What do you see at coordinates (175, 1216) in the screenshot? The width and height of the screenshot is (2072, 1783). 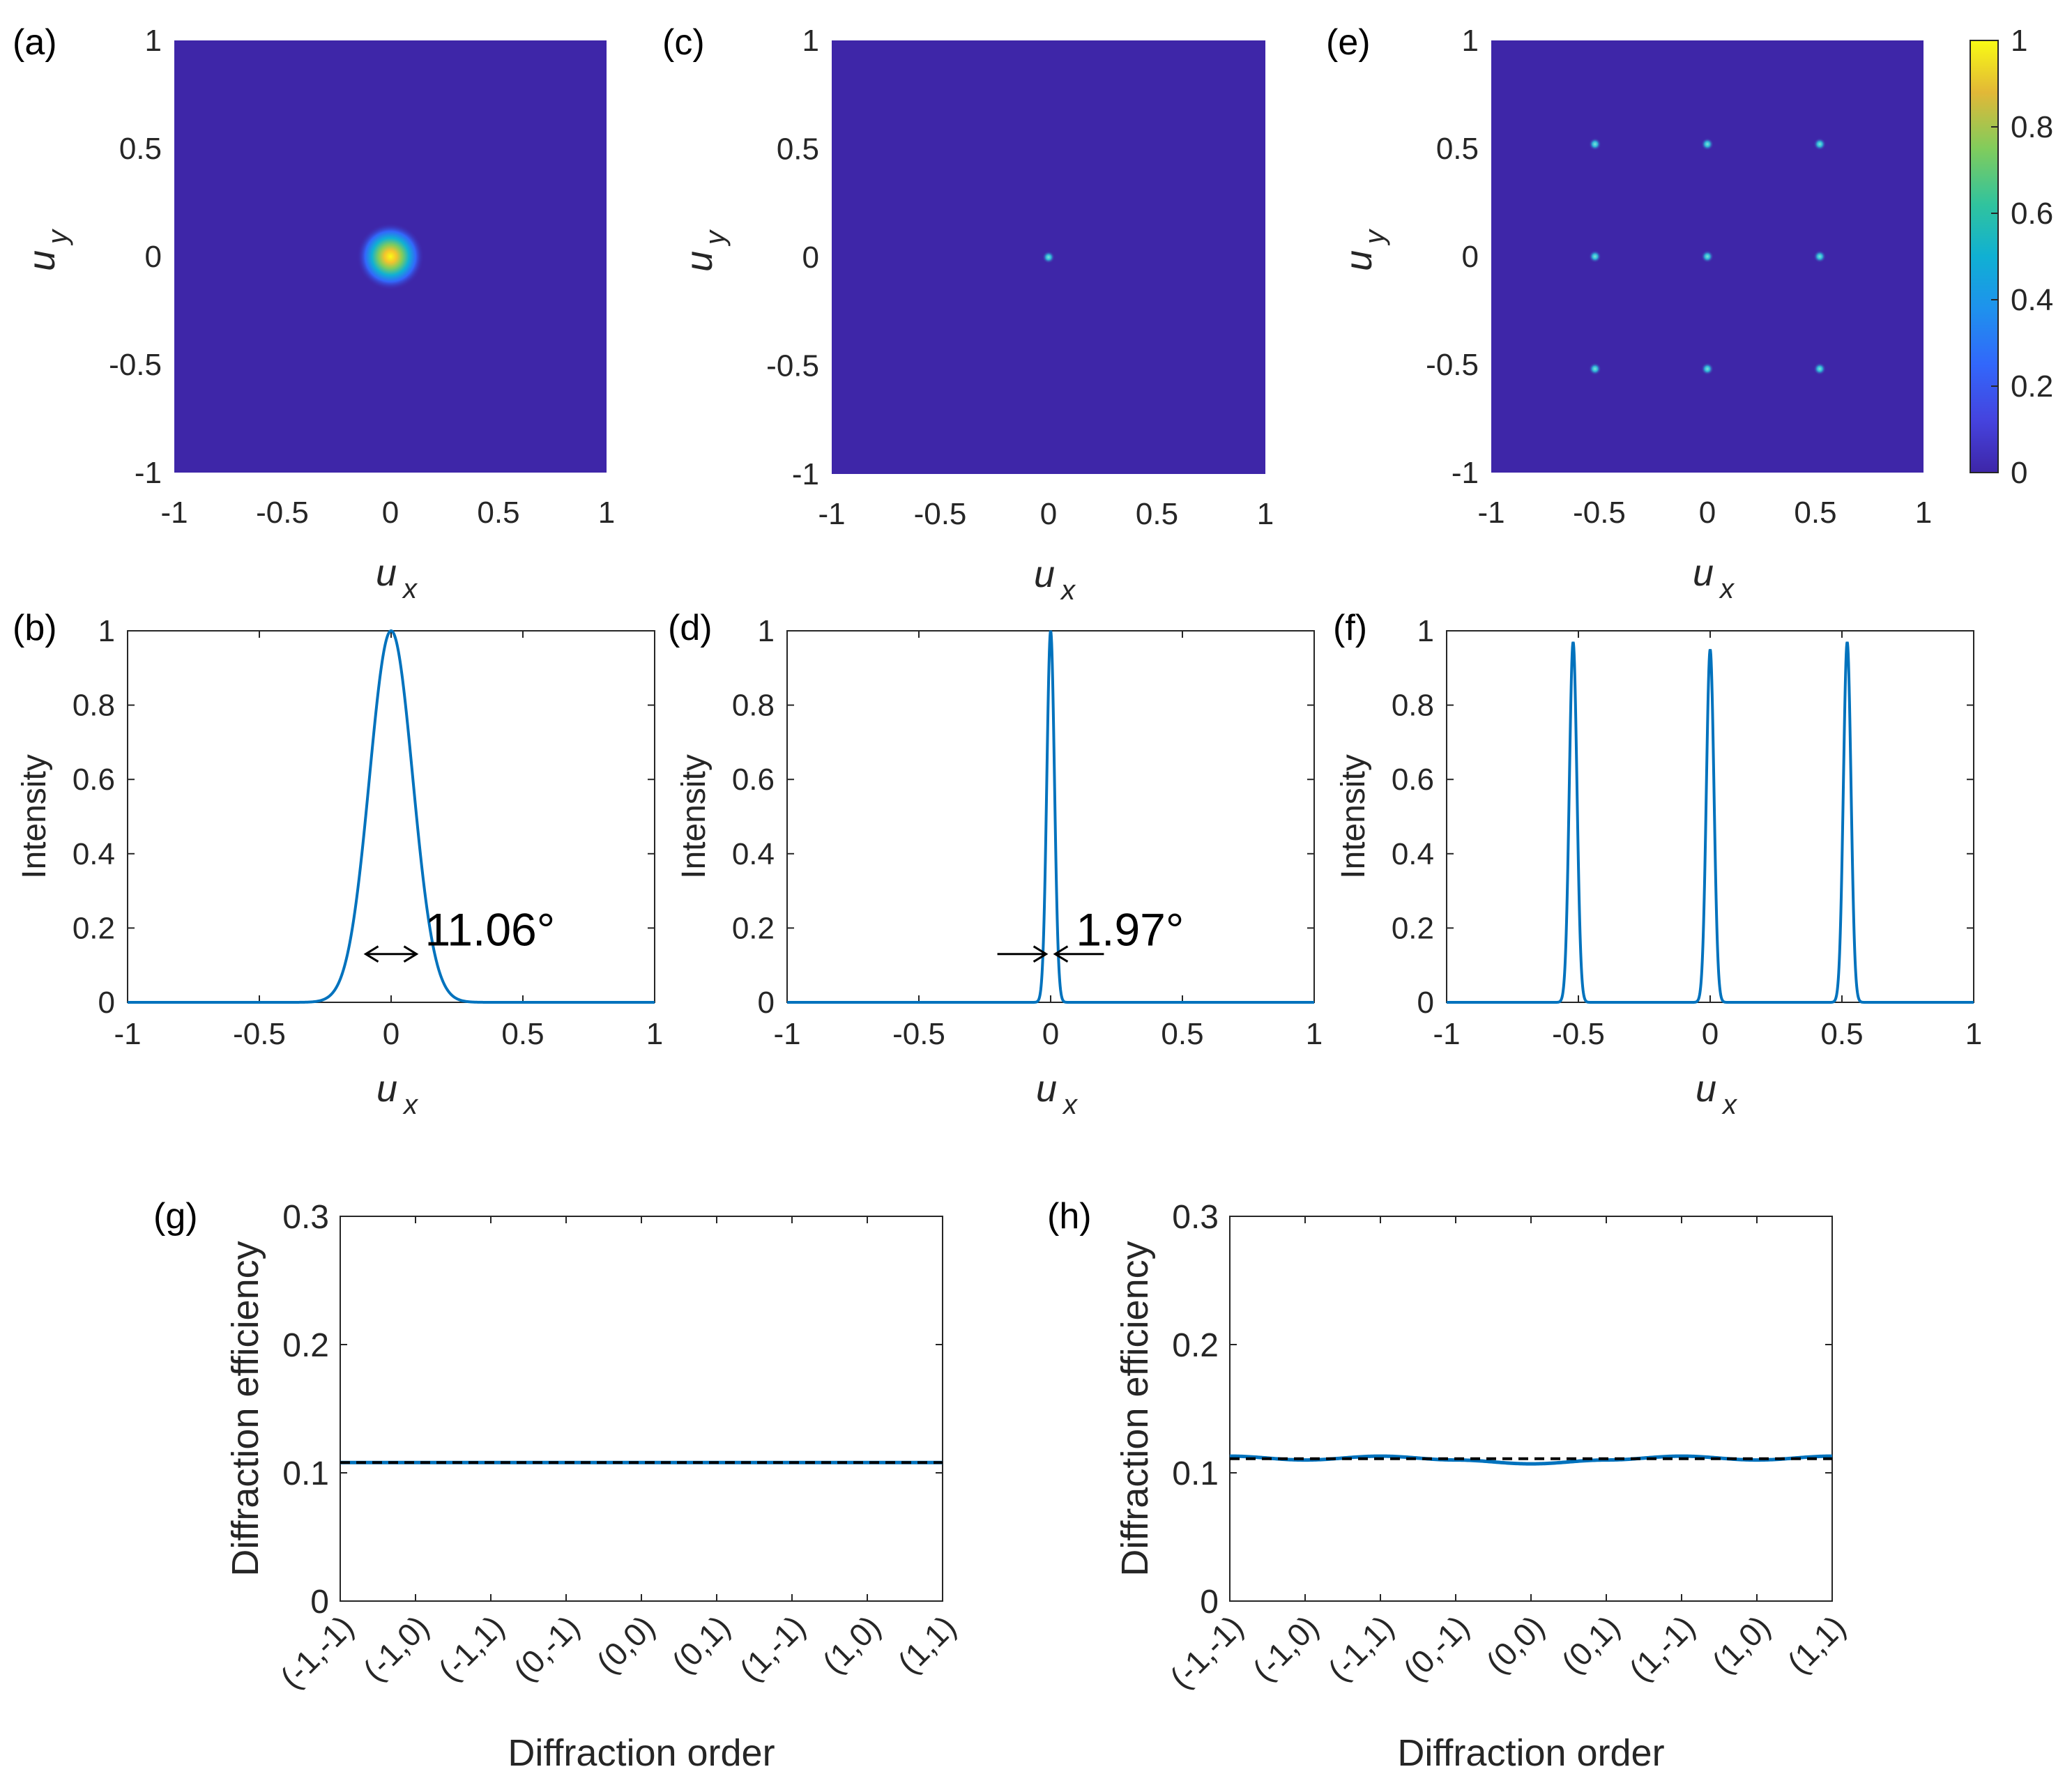 I see `panel-label-g: (g)` at bounding box center [175, 1216].